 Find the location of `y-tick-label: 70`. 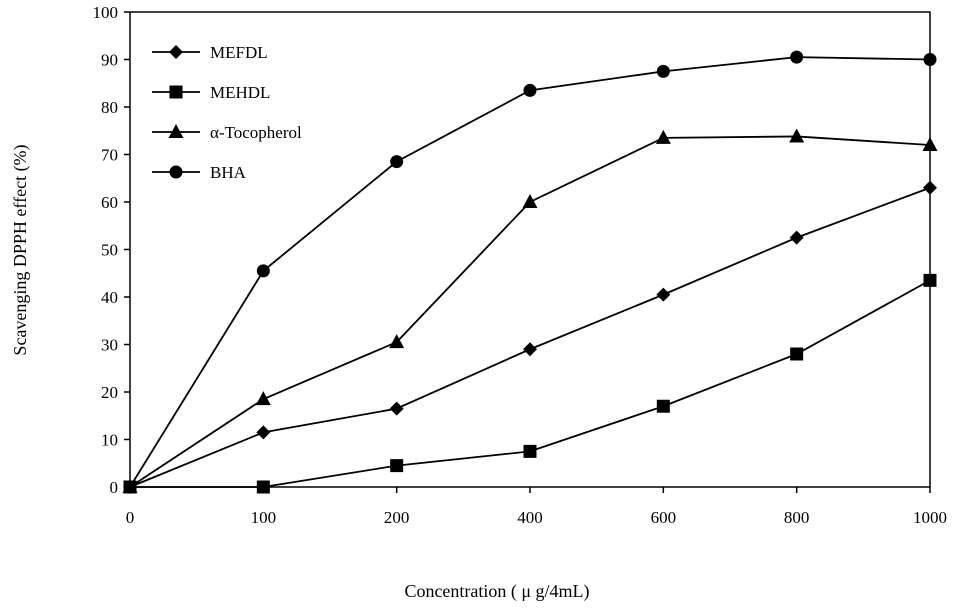

y-tick-label: 70 is located at coordinates (109, 155).